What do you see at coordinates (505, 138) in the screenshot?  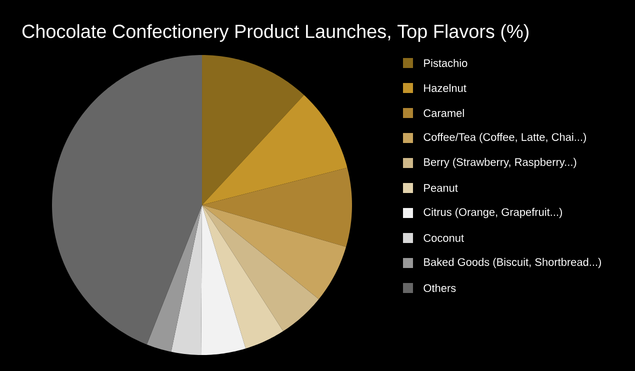 I see `legend-label: Coffee/Tea (Coffee, Latte, Chai...)` at bounding box center [505, 138].